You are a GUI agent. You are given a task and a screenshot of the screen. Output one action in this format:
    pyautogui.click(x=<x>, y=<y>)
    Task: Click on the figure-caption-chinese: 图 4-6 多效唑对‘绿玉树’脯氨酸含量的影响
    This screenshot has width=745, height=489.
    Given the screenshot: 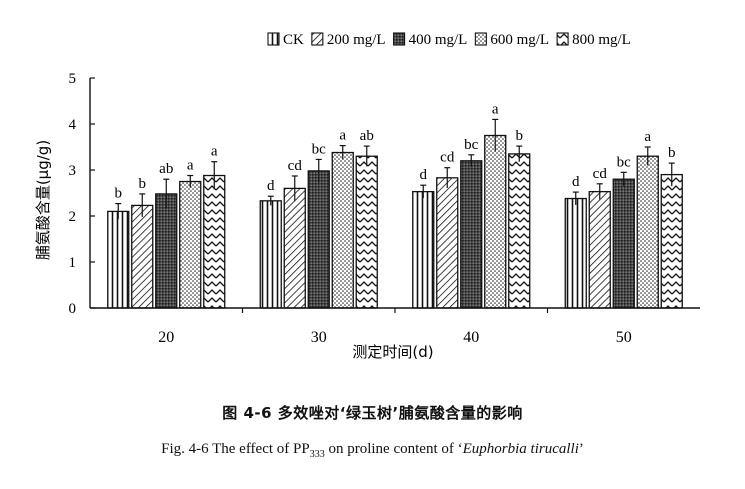 What is the action you would take?
    pyautogui.click(x=372, y=413)
    